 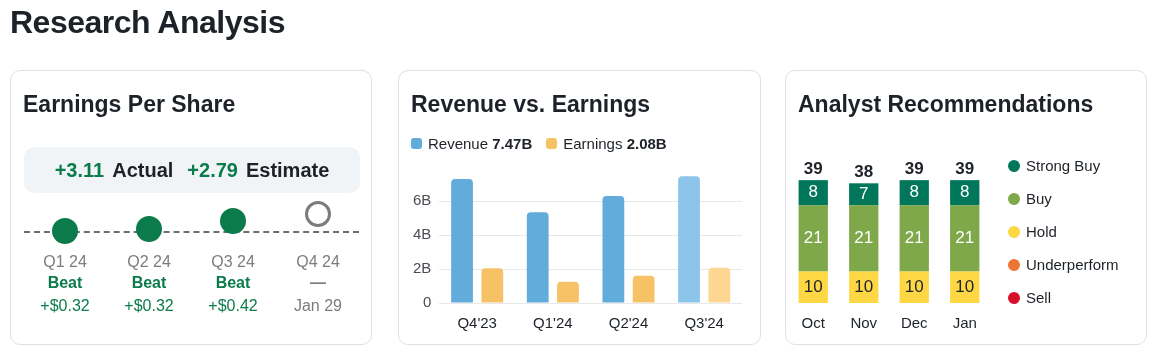 What do you see at coordinates (864, 323) in the screenshot?
I see `x-tick-label: Nov` at bounding box center [864, 323].